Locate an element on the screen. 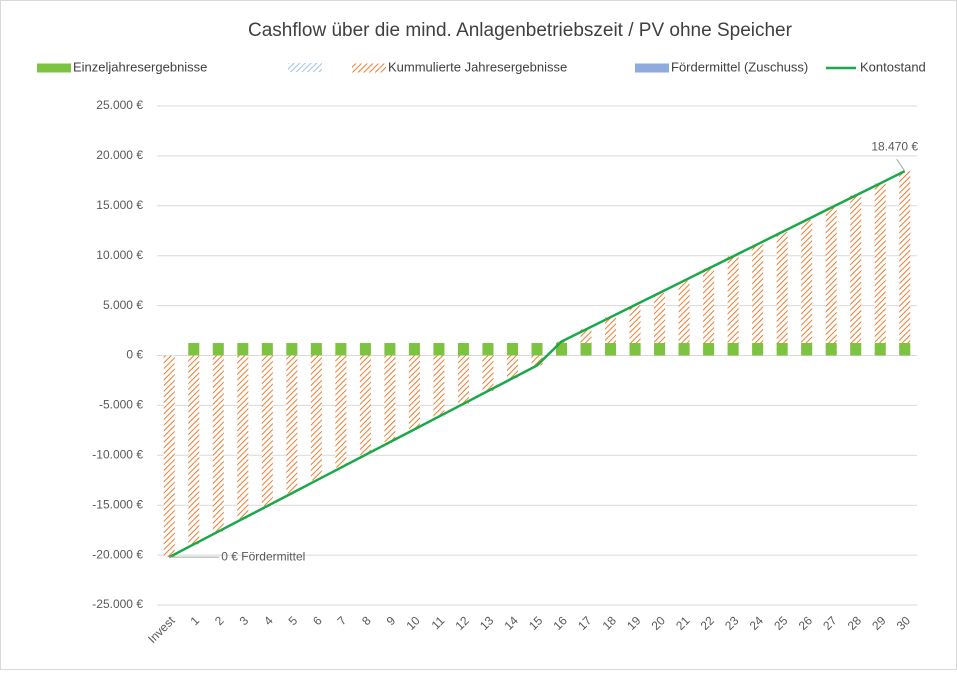 The image size is (957, 675). legend-label: Fördermittel (Zuschuss) is located at coordinates (739, 66).